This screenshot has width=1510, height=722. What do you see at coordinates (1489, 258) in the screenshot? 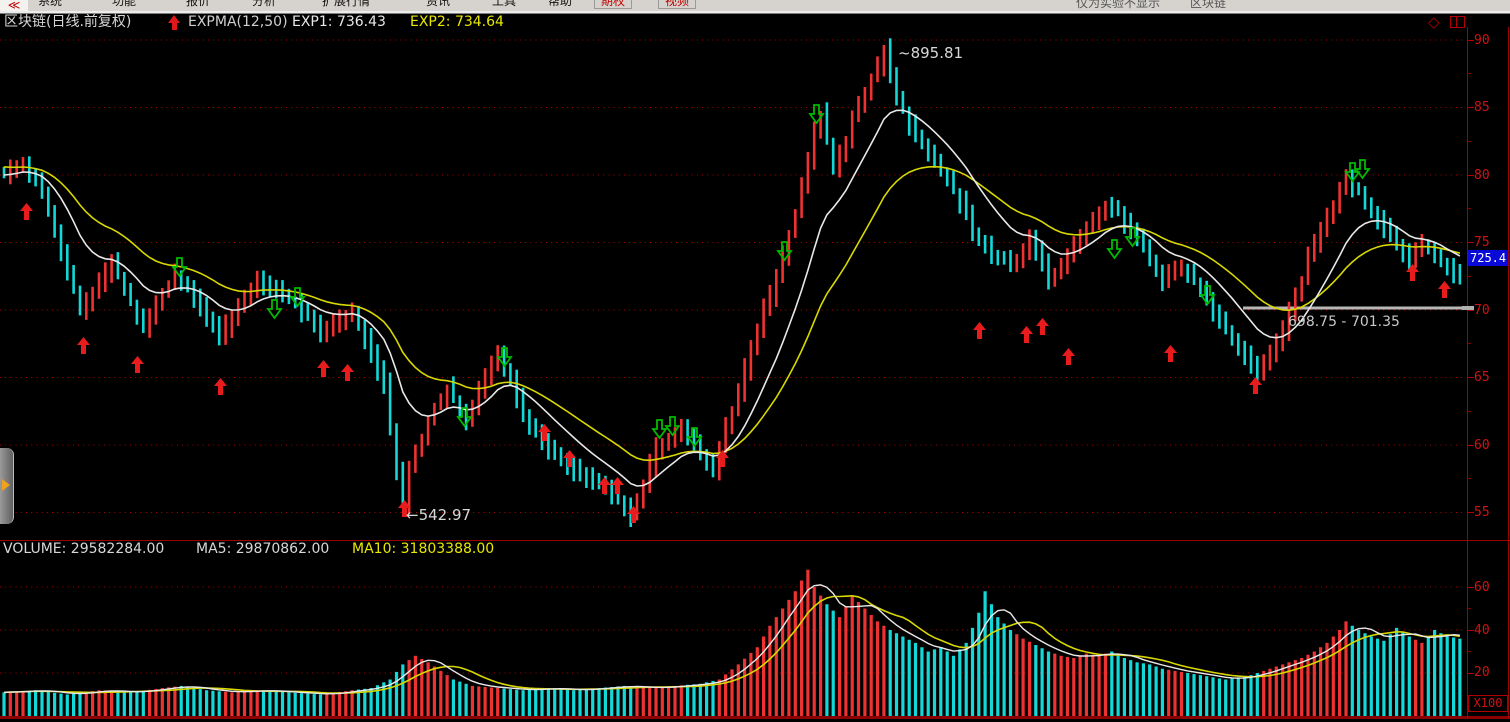
I see `last-price-badge: 725.4` at bounding box center [1489, 258].